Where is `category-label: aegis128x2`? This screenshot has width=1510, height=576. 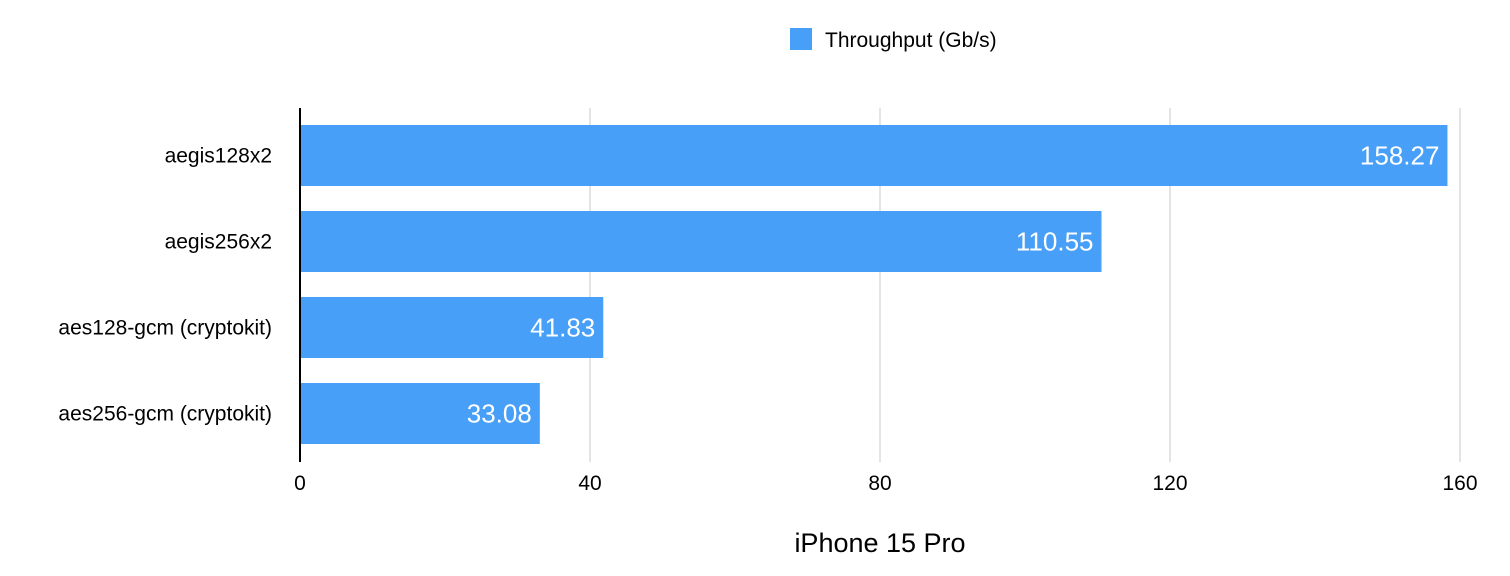
category-label: aegis128x2 is located at coordinates (218, 156).